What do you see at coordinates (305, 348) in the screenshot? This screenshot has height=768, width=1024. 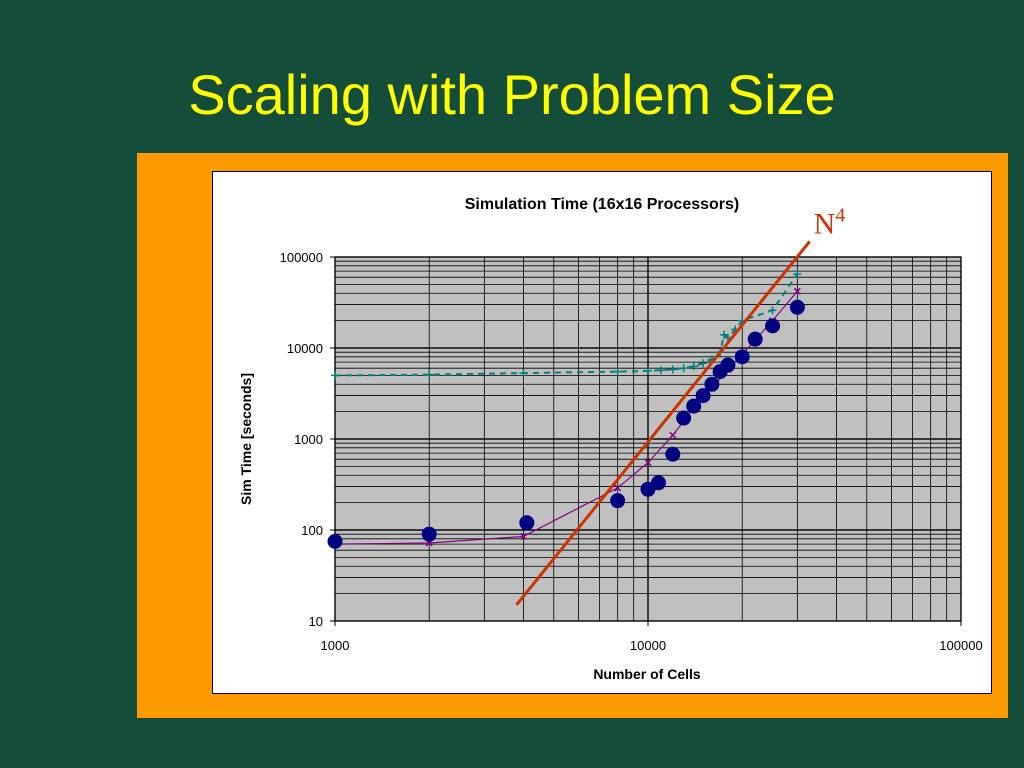 I see `y-tick-label: 10000` at bounding box center [305, 348].